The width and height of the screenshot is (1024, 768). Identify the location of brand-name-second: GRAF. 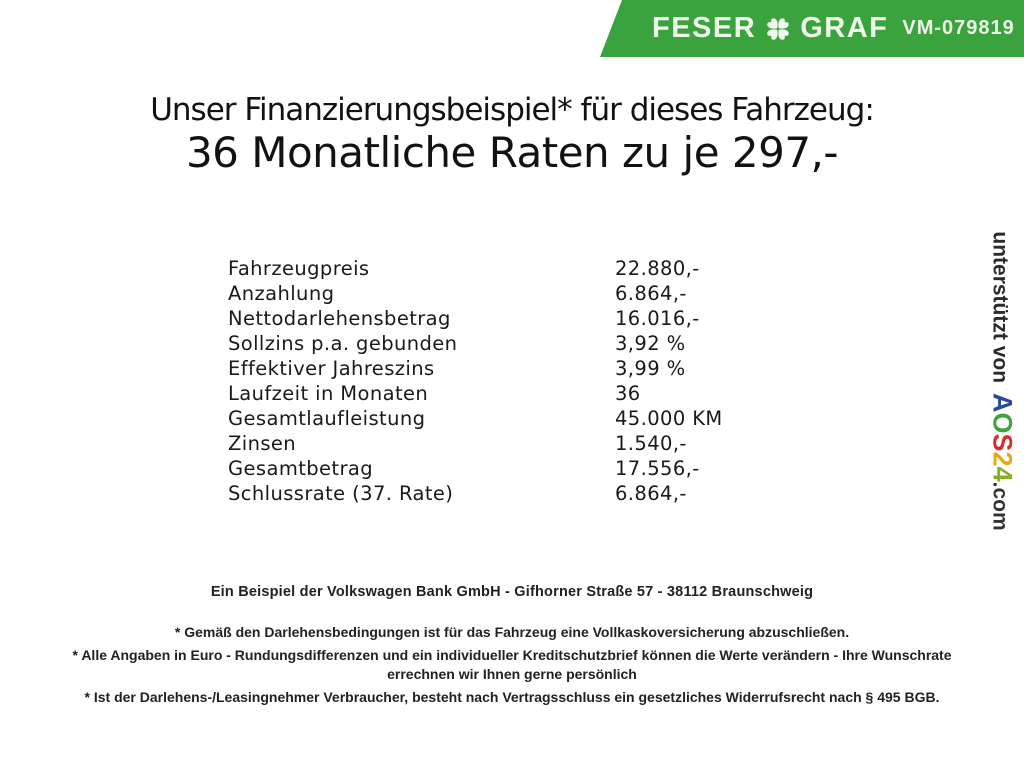
(844, 28).